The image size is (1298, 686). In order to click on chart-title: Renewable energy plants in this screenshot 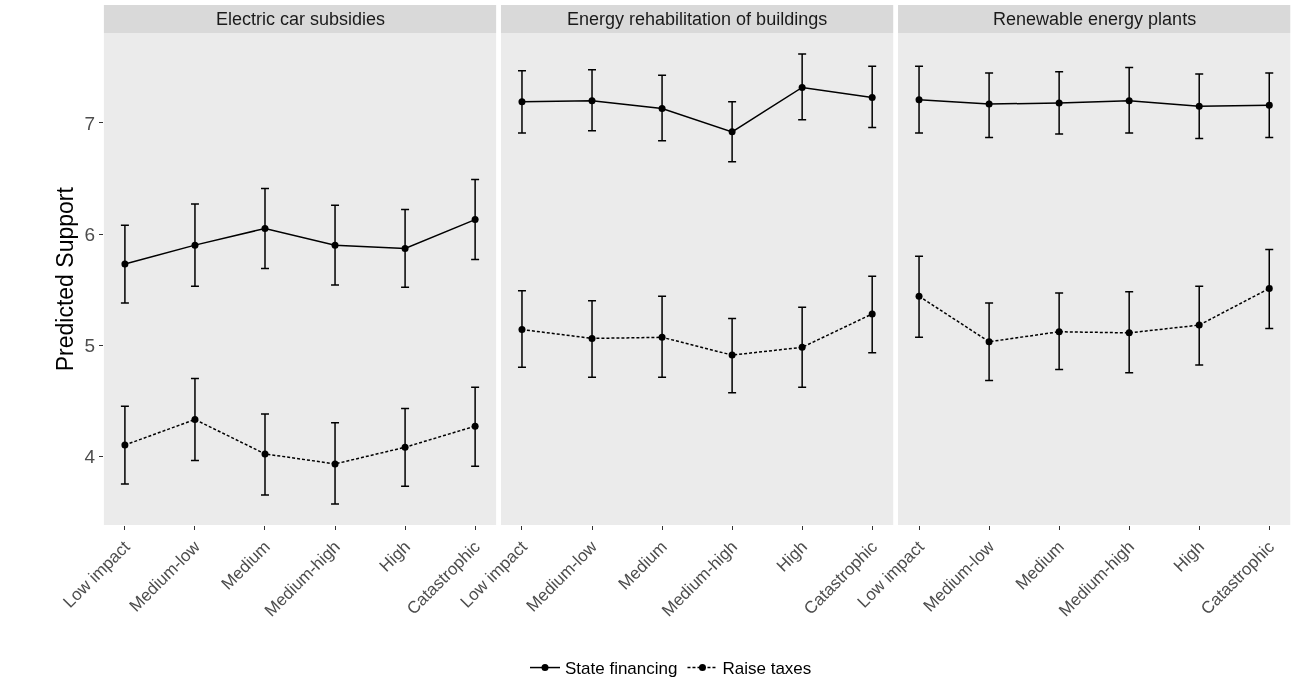, I will do `click(1095, 19)`.